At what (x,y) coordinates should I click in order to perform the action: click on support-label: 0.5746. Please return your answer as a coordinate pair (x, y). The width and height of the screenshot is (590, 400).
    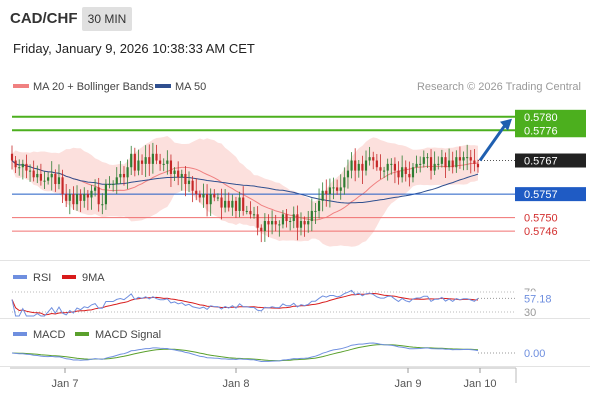
    Looking at the image, I should click on (541, 232).